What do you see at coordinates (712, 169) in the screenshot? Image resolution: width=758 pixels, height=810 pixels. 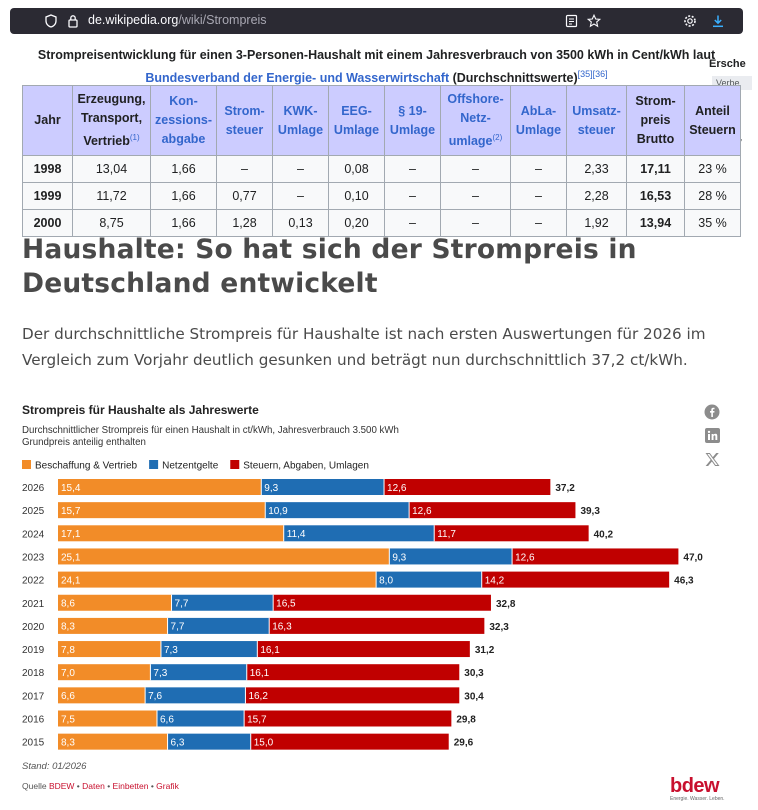 I see `table-cell: 23 %` at bounding box center [712, 169].